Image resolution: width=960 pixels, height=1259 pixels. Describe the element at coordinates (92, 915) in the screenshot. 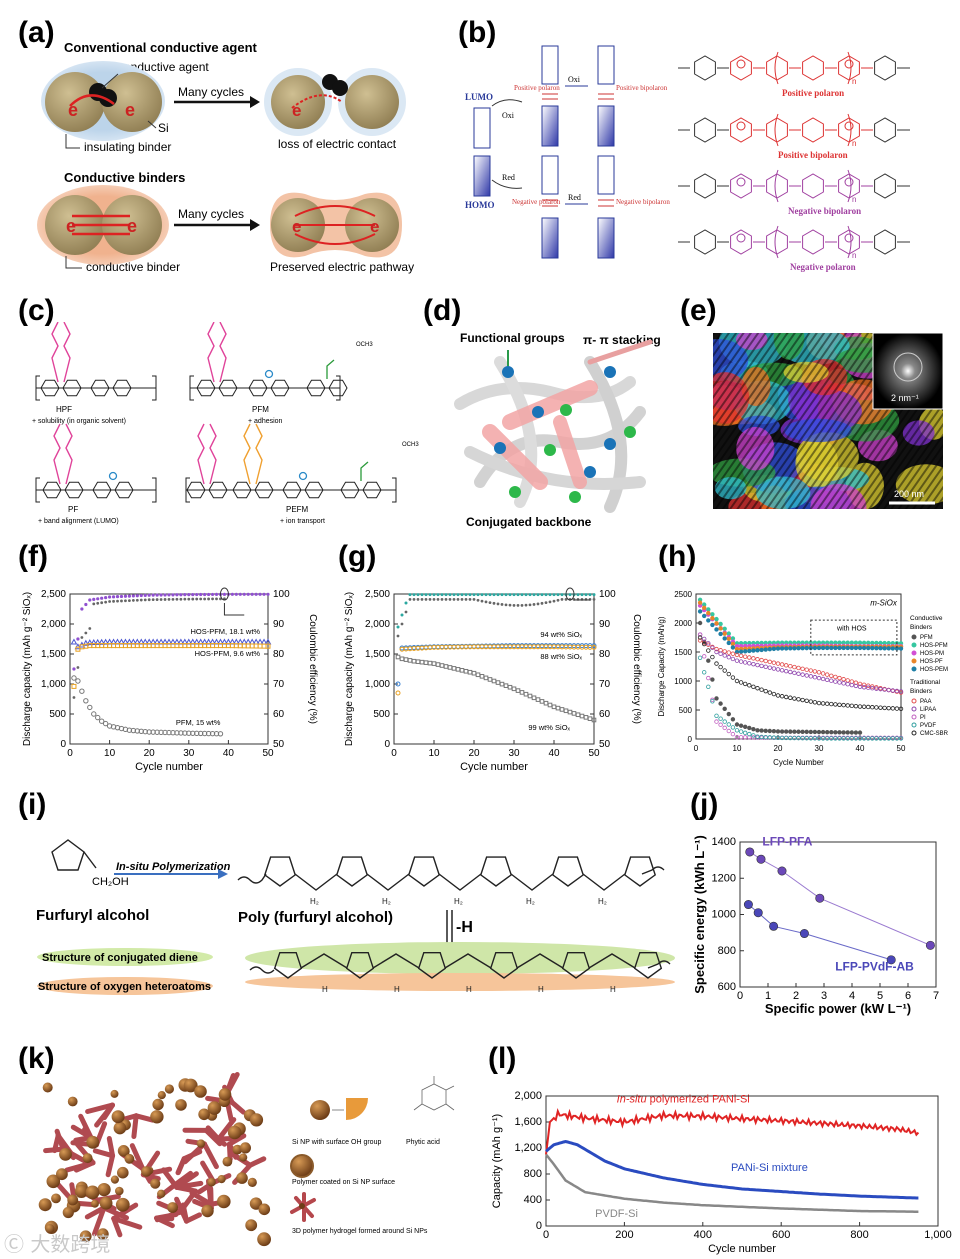

I see `furfuryl-alcohol-label: Furfuryl alcohol` at that location.